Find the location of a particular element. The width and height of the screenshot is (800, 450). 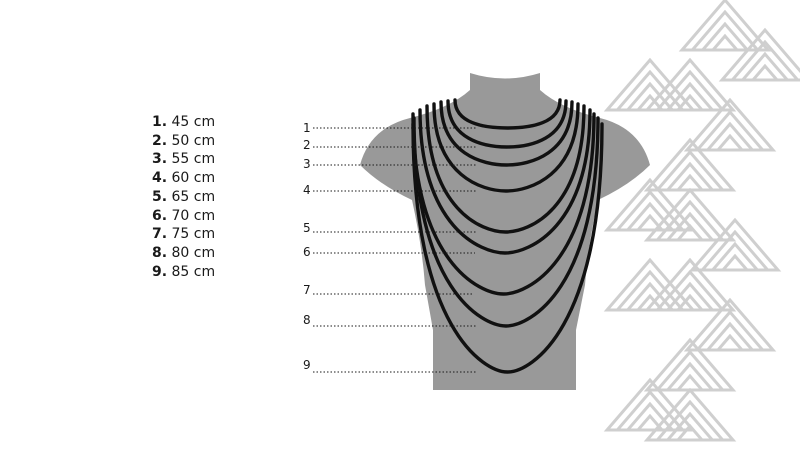

legend-item-2: 2. 50 cm is located at coordinates (183, 141).